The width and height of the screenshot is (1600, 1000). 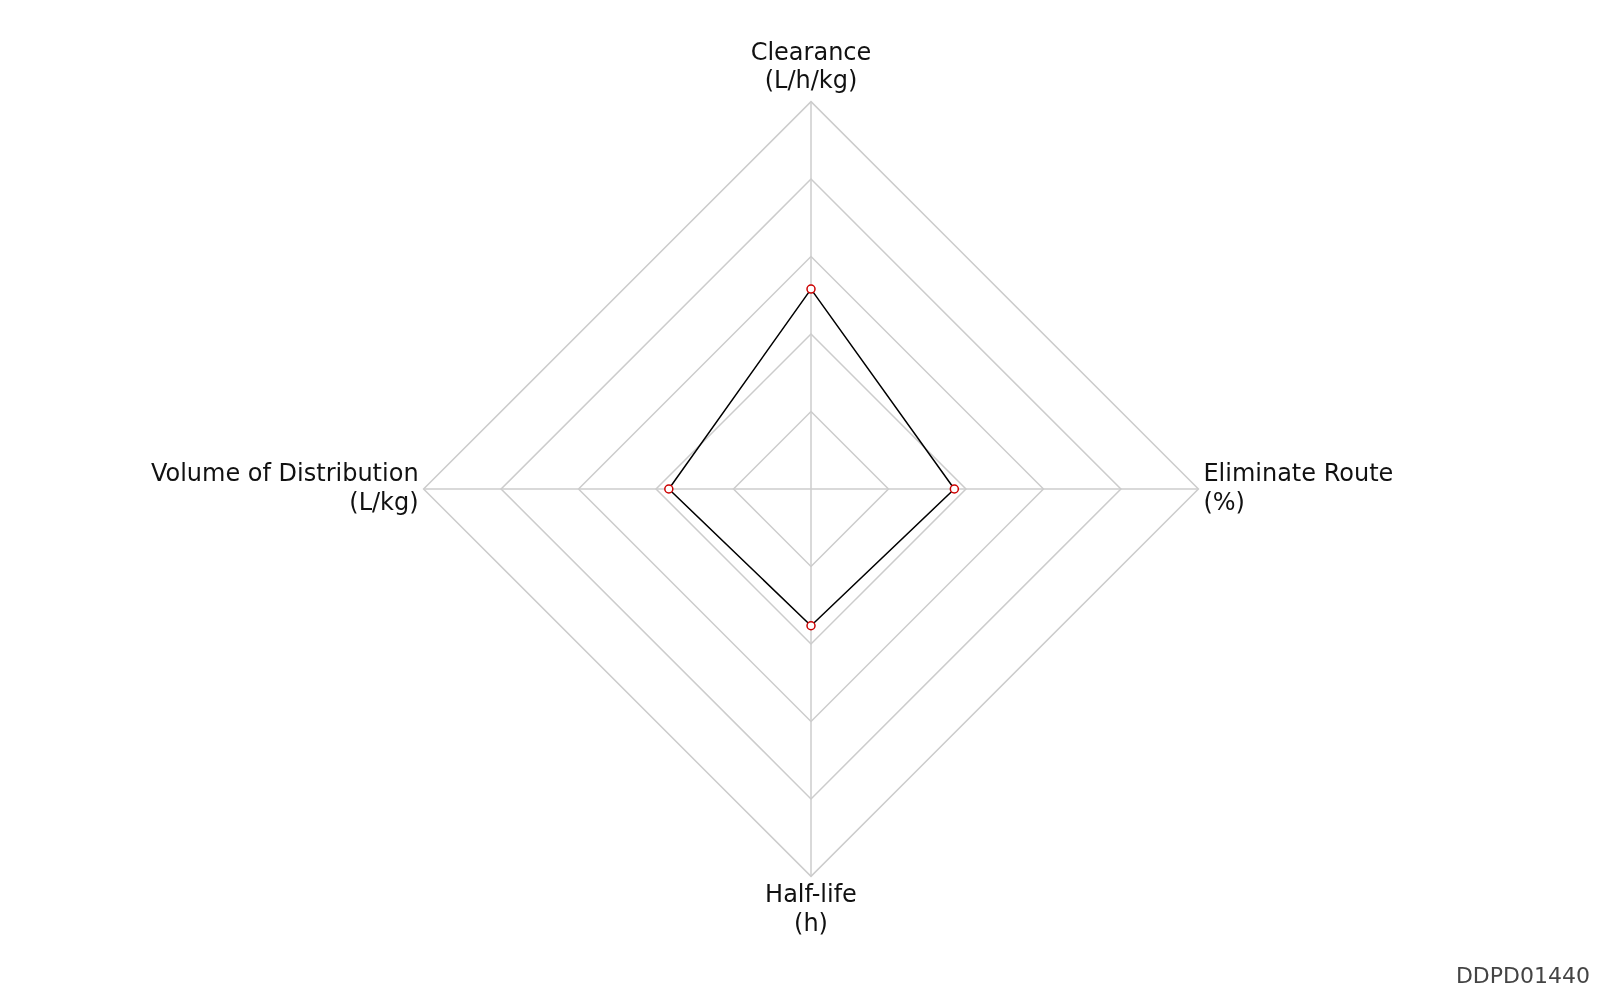 What do you see at coordinates (811, 66) in the screenshot?
I see `spoke-label: Clearance (L/h/kg)` at bounding box center [811, 66].